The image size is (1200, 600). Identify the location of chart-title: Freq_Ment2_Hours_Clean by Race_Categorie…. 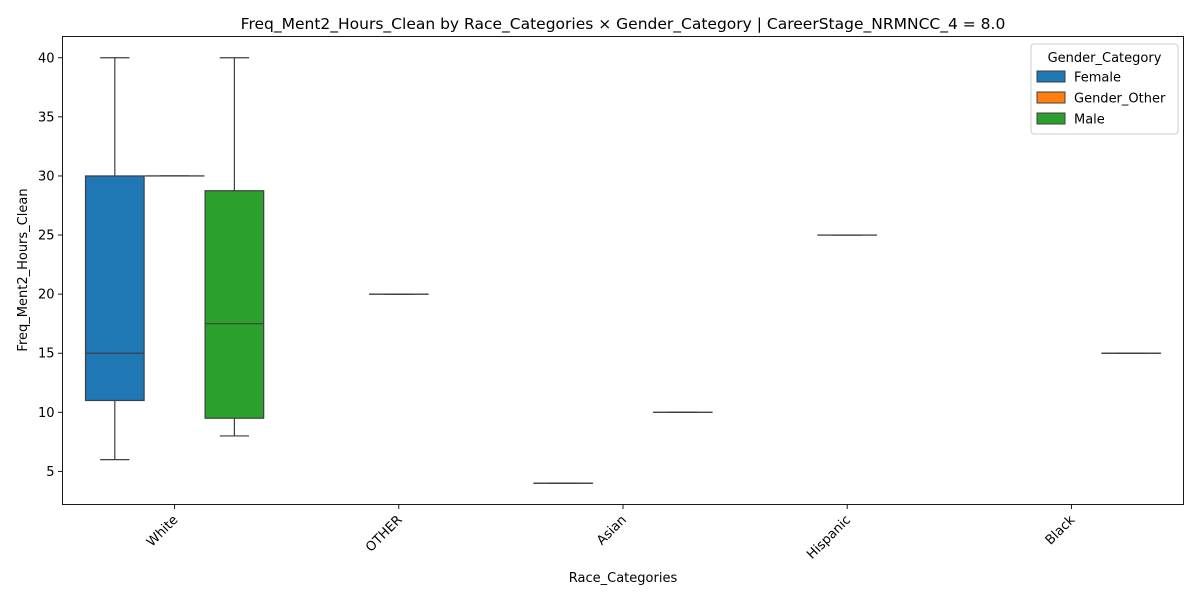
(623, 24).